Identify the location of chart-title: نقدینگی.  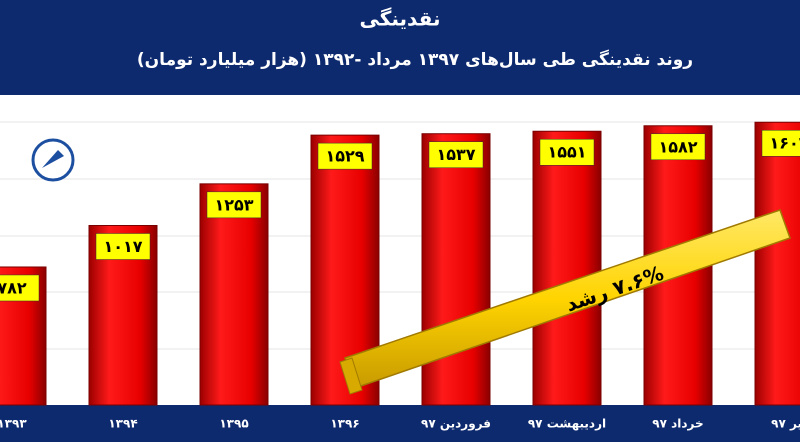
(400, 19).